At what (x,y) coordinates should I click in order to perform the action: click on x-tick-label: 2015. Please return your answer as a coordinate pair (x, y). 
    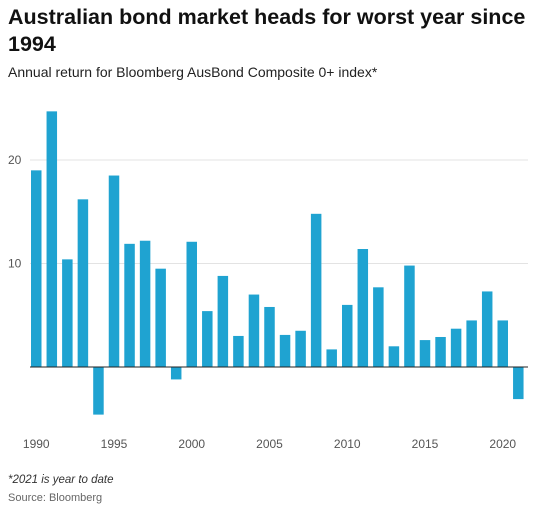
    Looking at the image, I should click on (425, 444).